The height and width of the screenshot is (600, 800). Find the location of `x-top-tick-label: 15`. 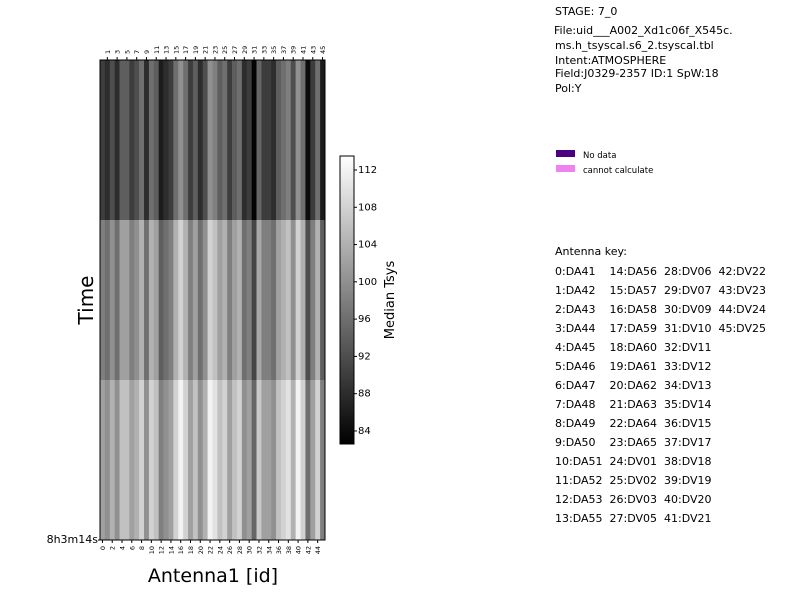

x-top-tick-label: 15 is located at coordinates (176, 50).